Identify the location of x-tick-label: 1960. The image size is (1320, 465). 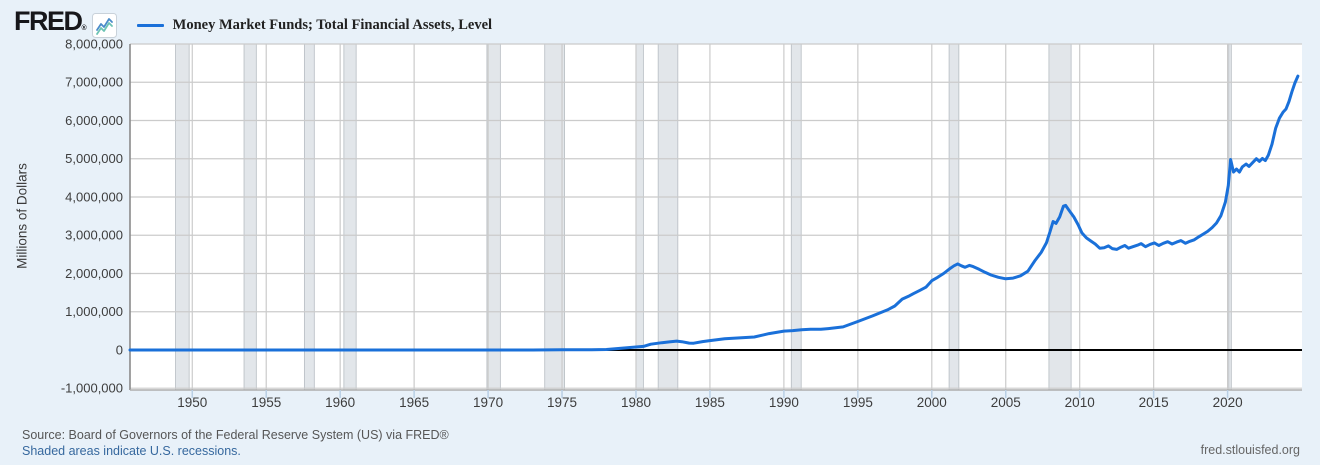
(340, 402).